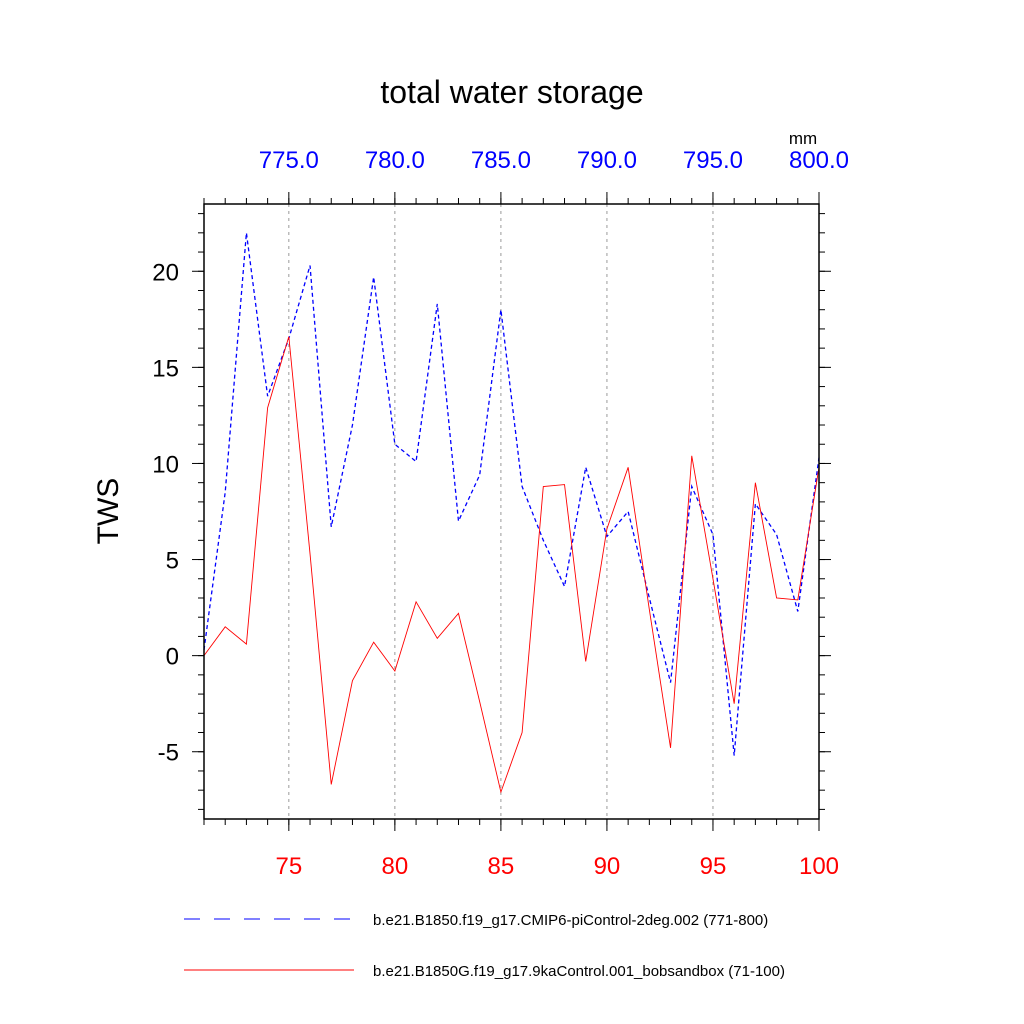  What do you see at coordinates (108, 511) in the screenshot?
I see `y-axis-label: TWS` at bounding box center [108, 511].